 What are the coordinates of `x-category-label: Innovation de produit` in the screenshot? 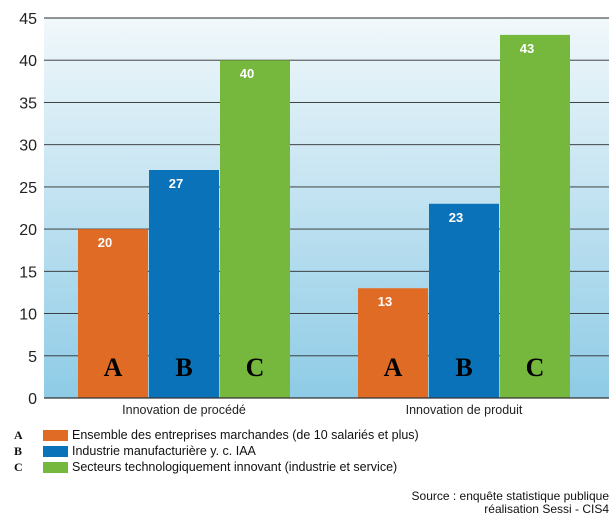 It's located at (464, 410).